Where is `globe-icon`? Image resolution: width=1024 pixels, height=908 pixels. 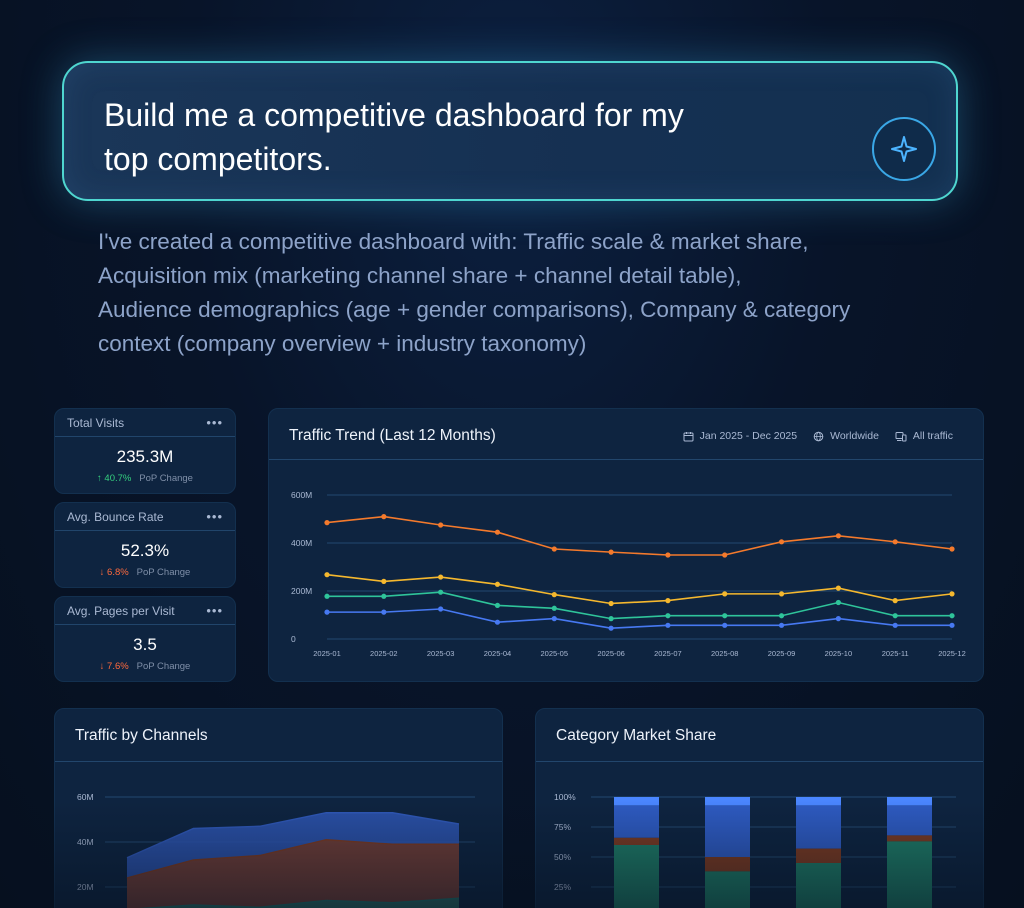 globe-icon is located at coordinates (818, 436).